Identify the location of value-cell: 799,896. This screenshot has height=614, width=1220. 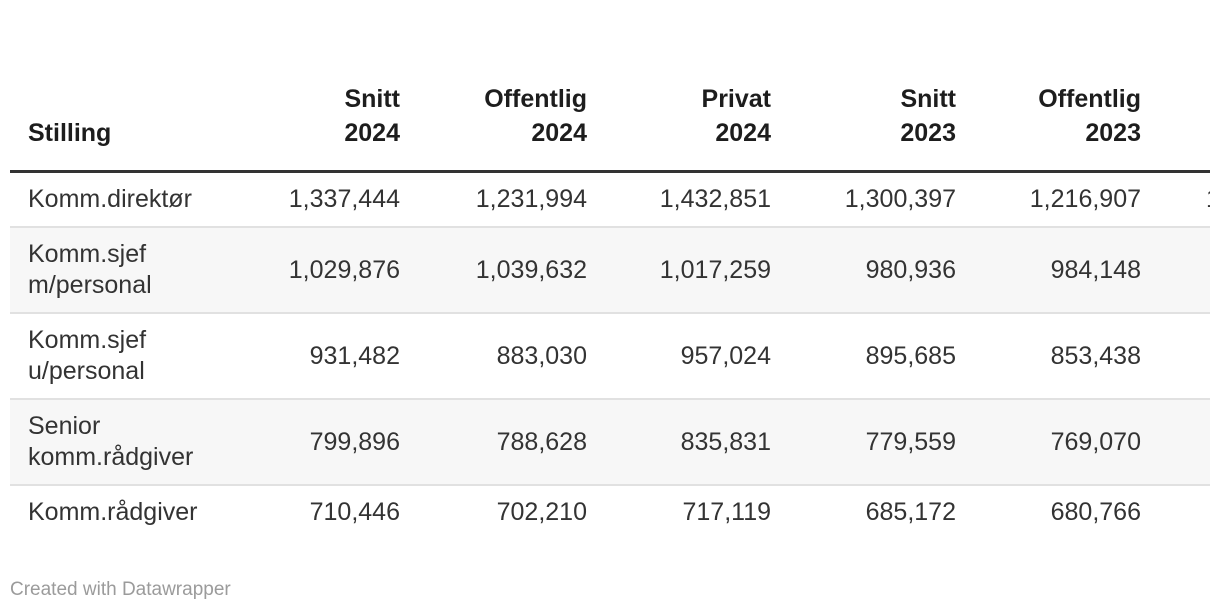
(307, 441).